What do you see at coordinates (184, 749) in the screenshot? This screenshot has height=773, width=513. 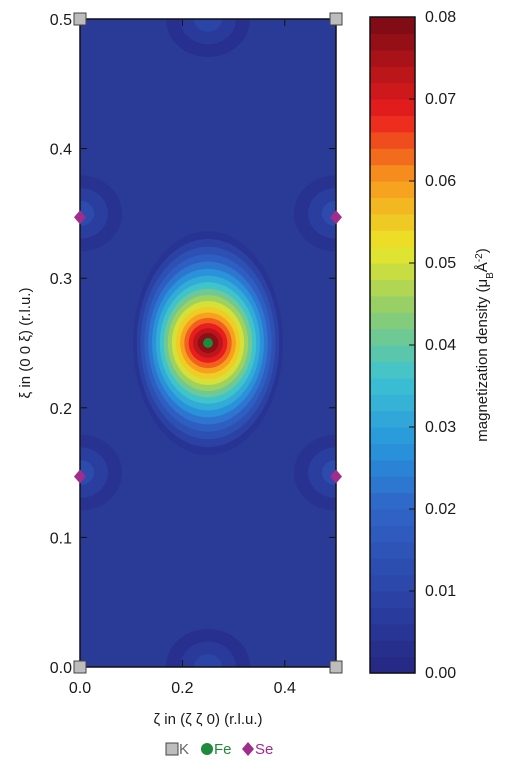 I see `legend-k-label: K` at bounding box center [184, 749].